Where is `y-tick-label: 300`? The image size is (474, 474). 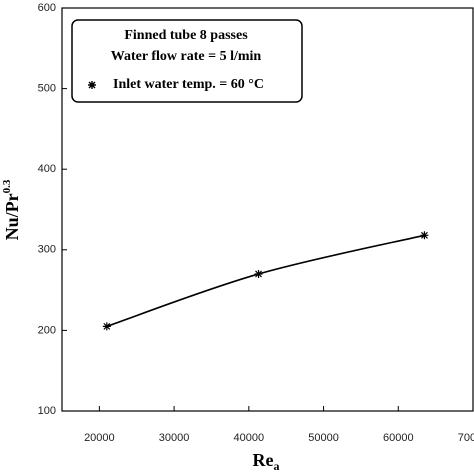 y-tick-label: 300 is located at coordinates (47, 250).